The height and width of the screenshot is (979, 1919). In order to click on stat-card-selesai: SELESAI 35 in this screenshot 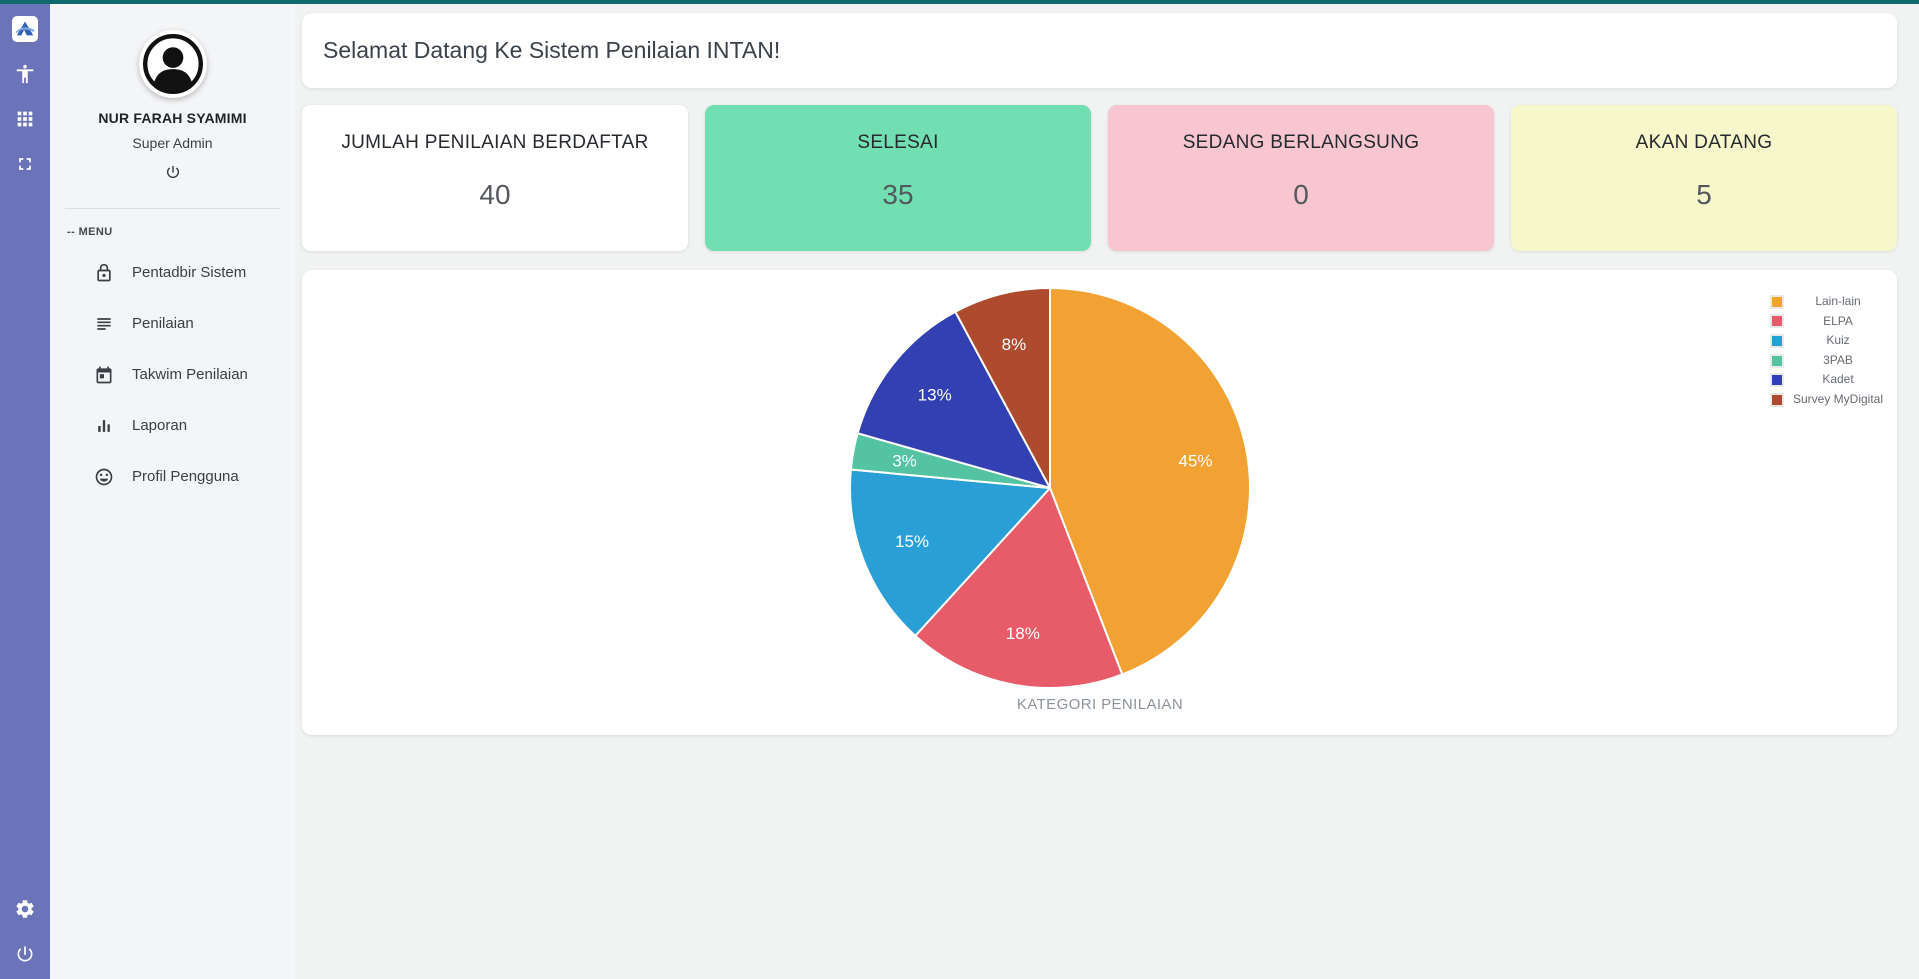, I will do `click(898, 178)`.